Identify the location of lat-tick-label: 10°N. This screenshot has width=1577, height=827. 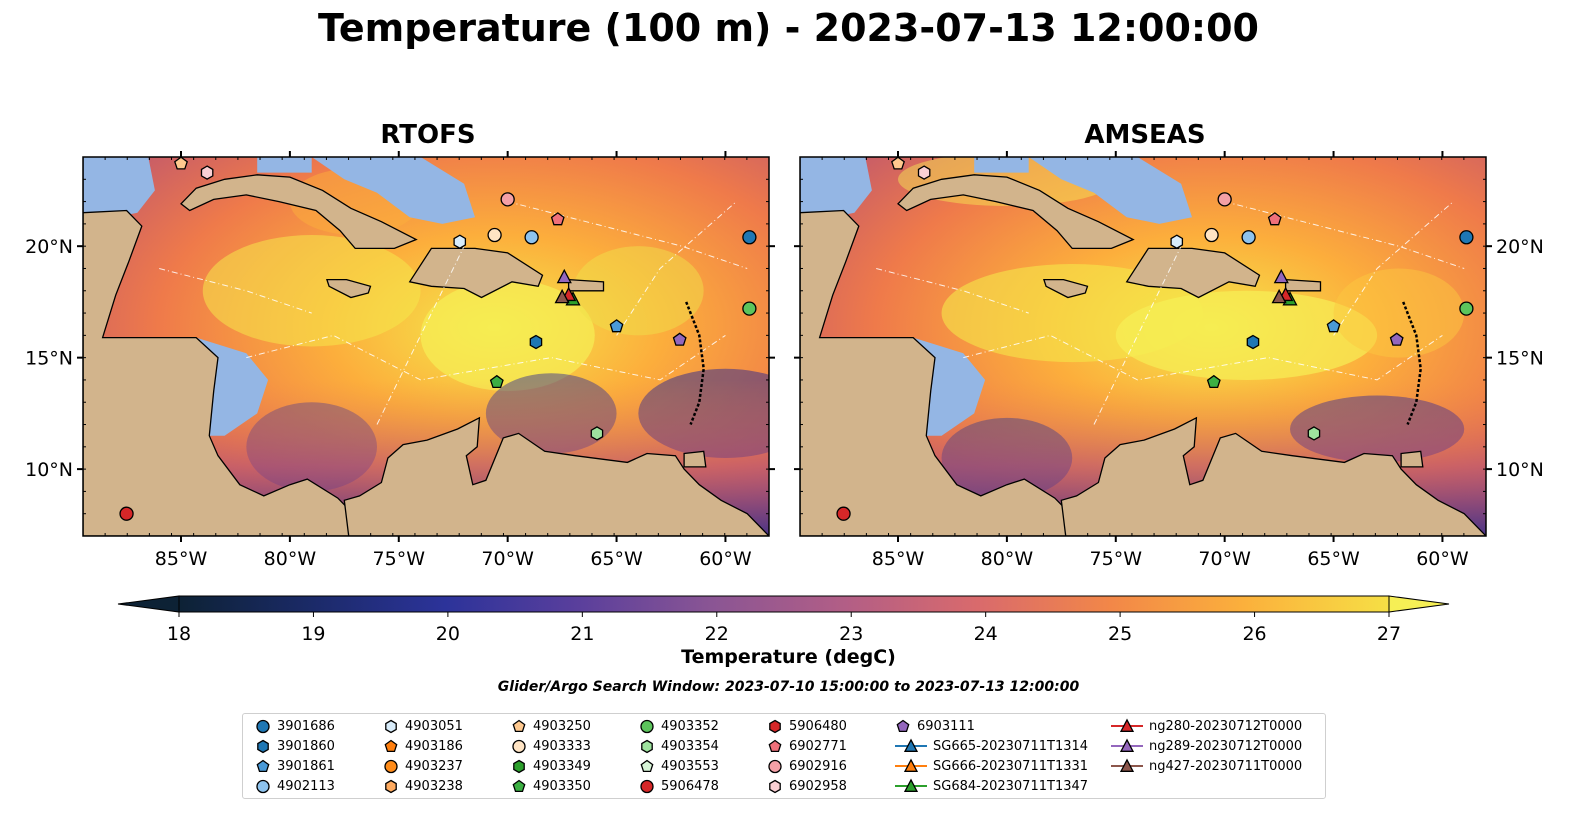
(49, 470).